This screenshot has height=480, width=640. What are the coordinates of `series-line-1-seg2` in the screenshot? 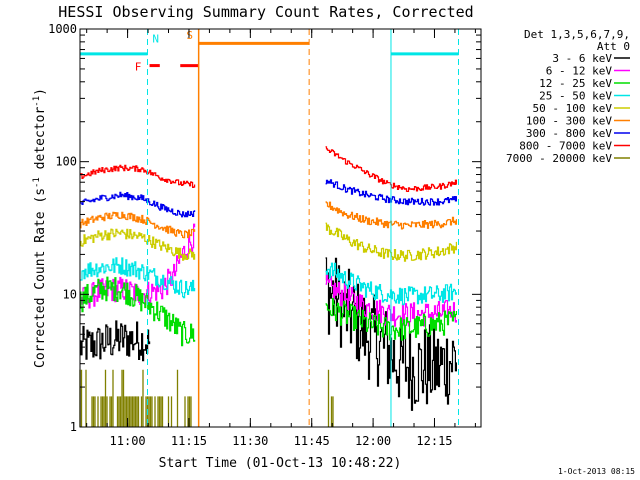 It's located at (391, 300).